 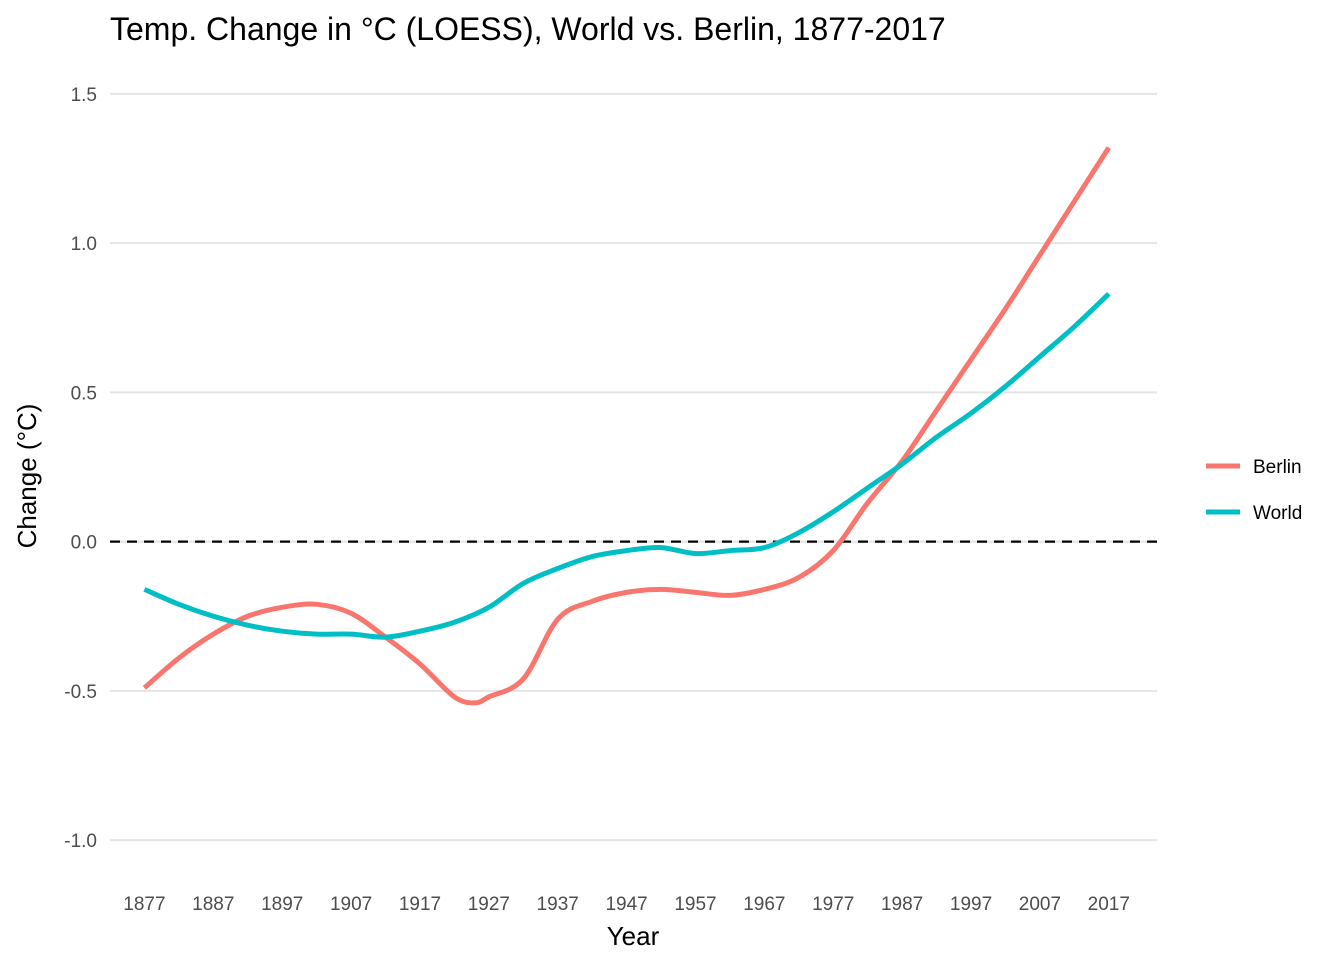 What do you see at coordinates (144, 904) in the screenshot?
I see `x-tick-label: 1877` at bounding box center [144, 904].